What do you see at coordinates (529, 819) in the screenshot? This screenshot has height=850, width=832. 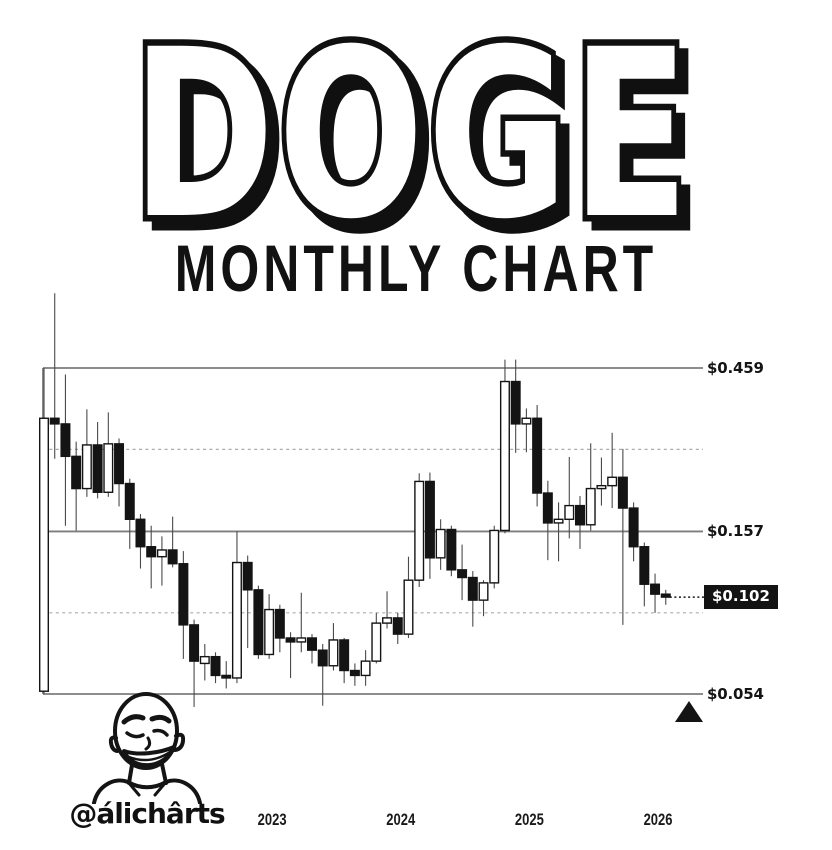 I see `year-tick-2025: 2025` at bounding box center [529, 819].